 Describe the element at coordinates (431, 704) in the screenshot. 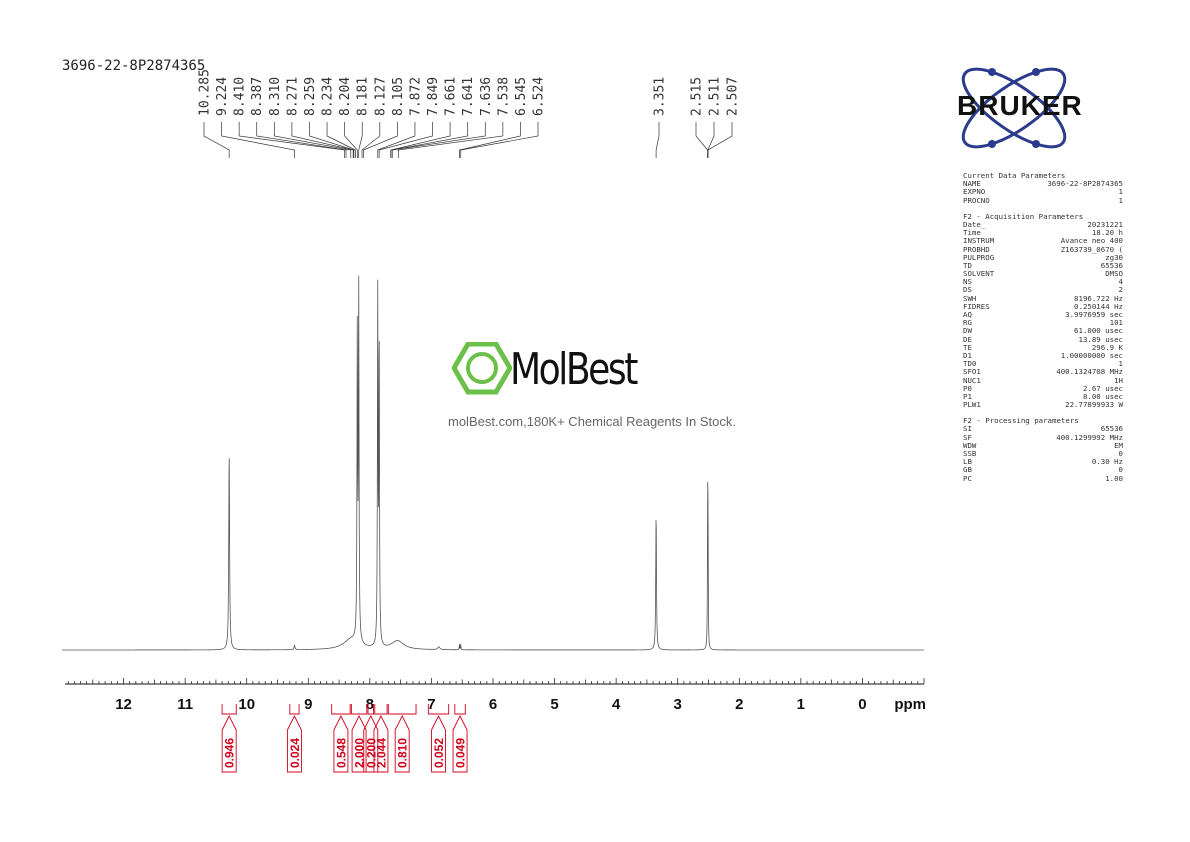

I see `x-tick-label: 7` at that location.